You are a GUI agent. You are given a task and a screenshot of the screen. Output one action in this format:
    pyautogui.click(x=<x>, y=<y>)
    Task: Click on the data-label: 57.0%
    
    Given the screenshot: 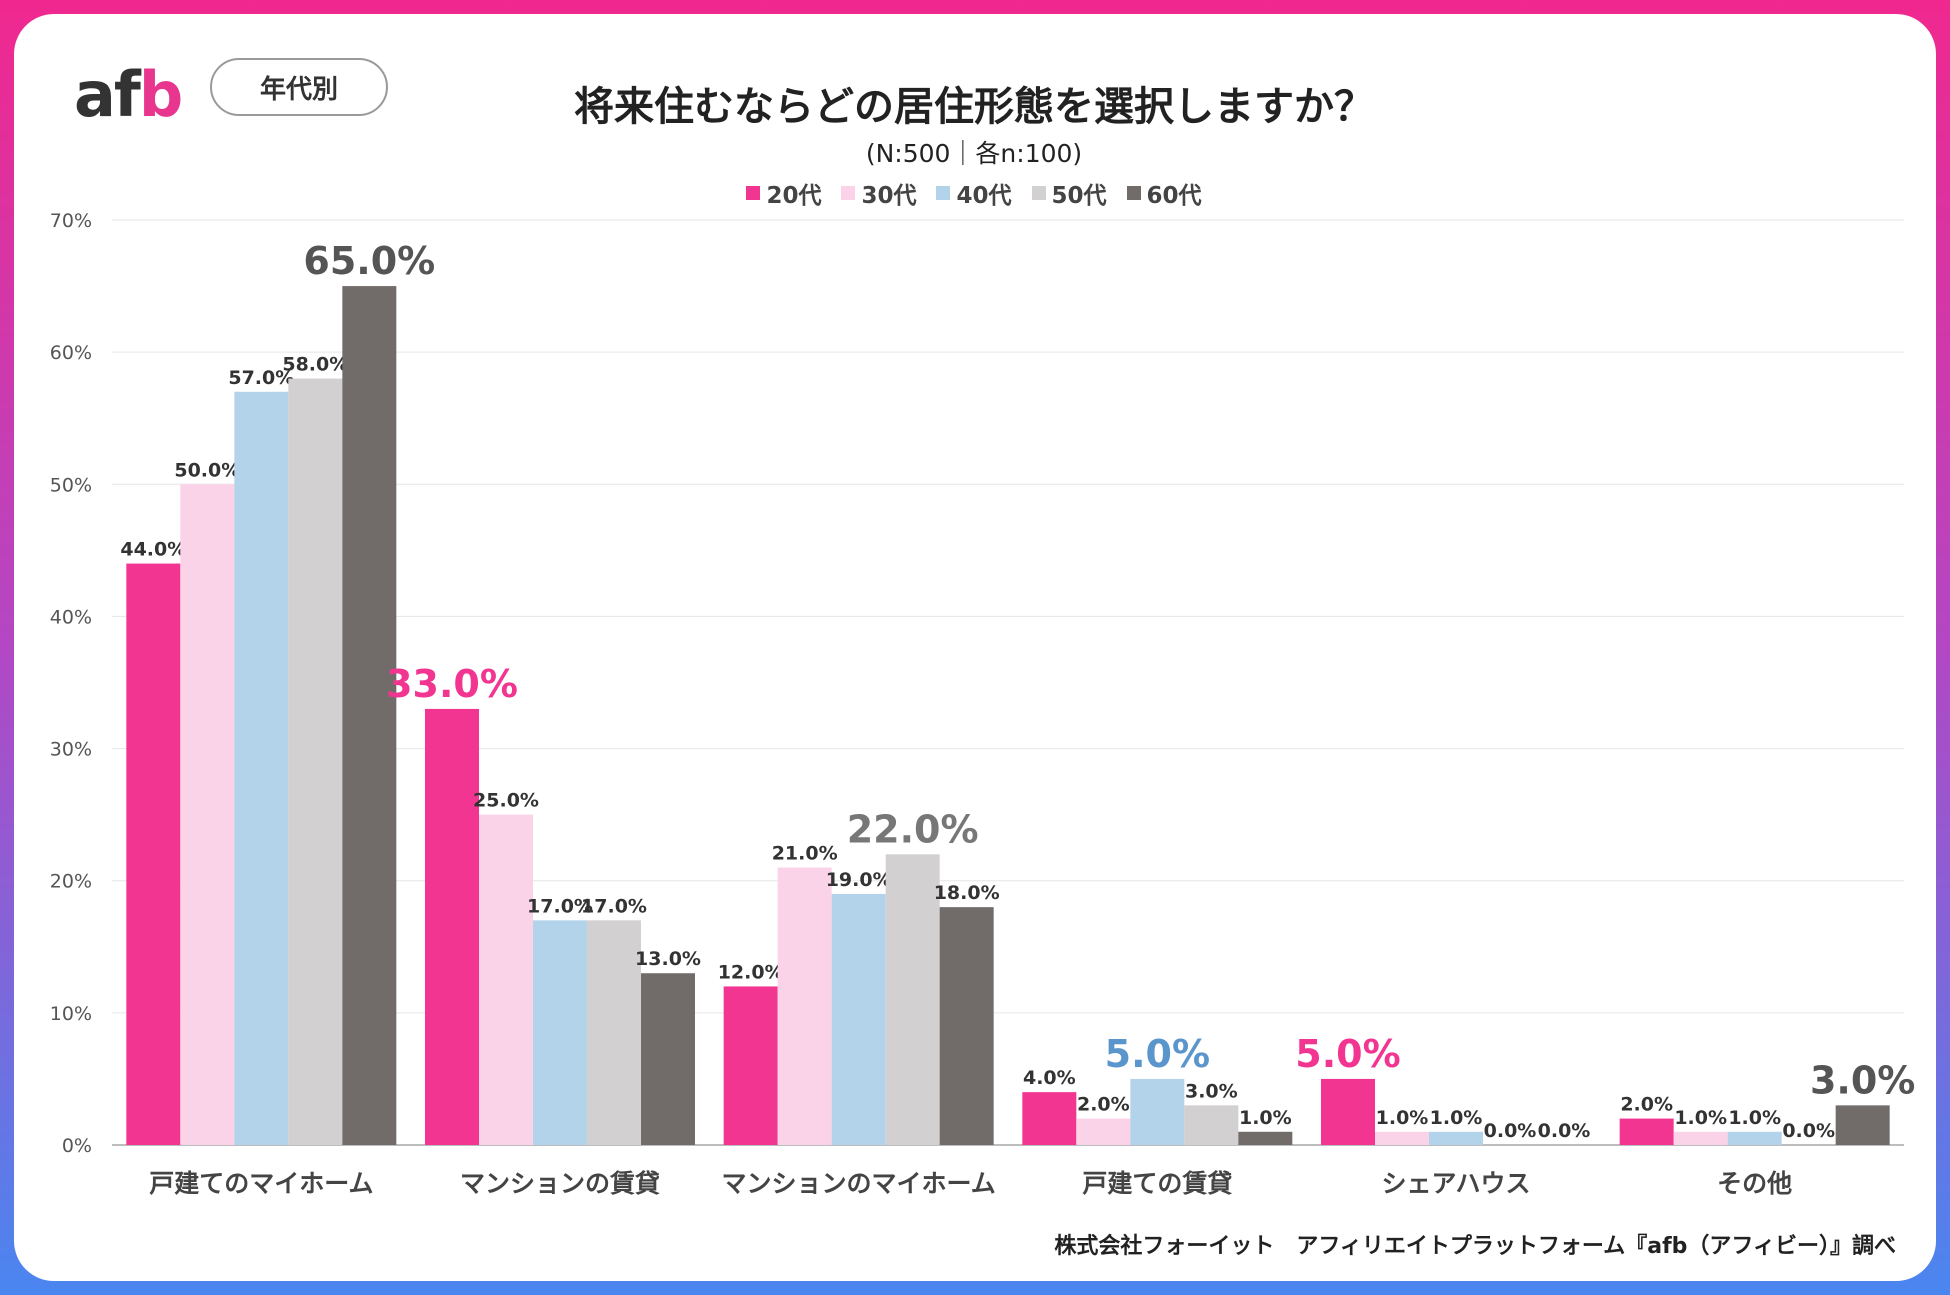 What is the action you would take?
    pyautogui.click(x=261, y=378)
    